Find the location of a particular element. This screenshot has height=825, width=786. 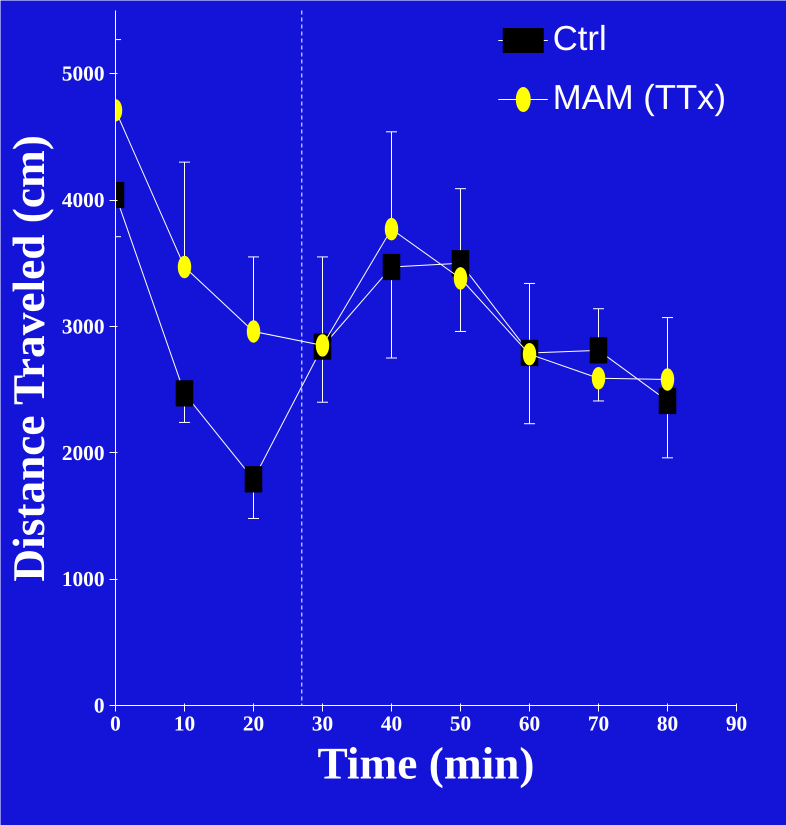

y-tick-label: 2000 is located at coordinates (83, 452).